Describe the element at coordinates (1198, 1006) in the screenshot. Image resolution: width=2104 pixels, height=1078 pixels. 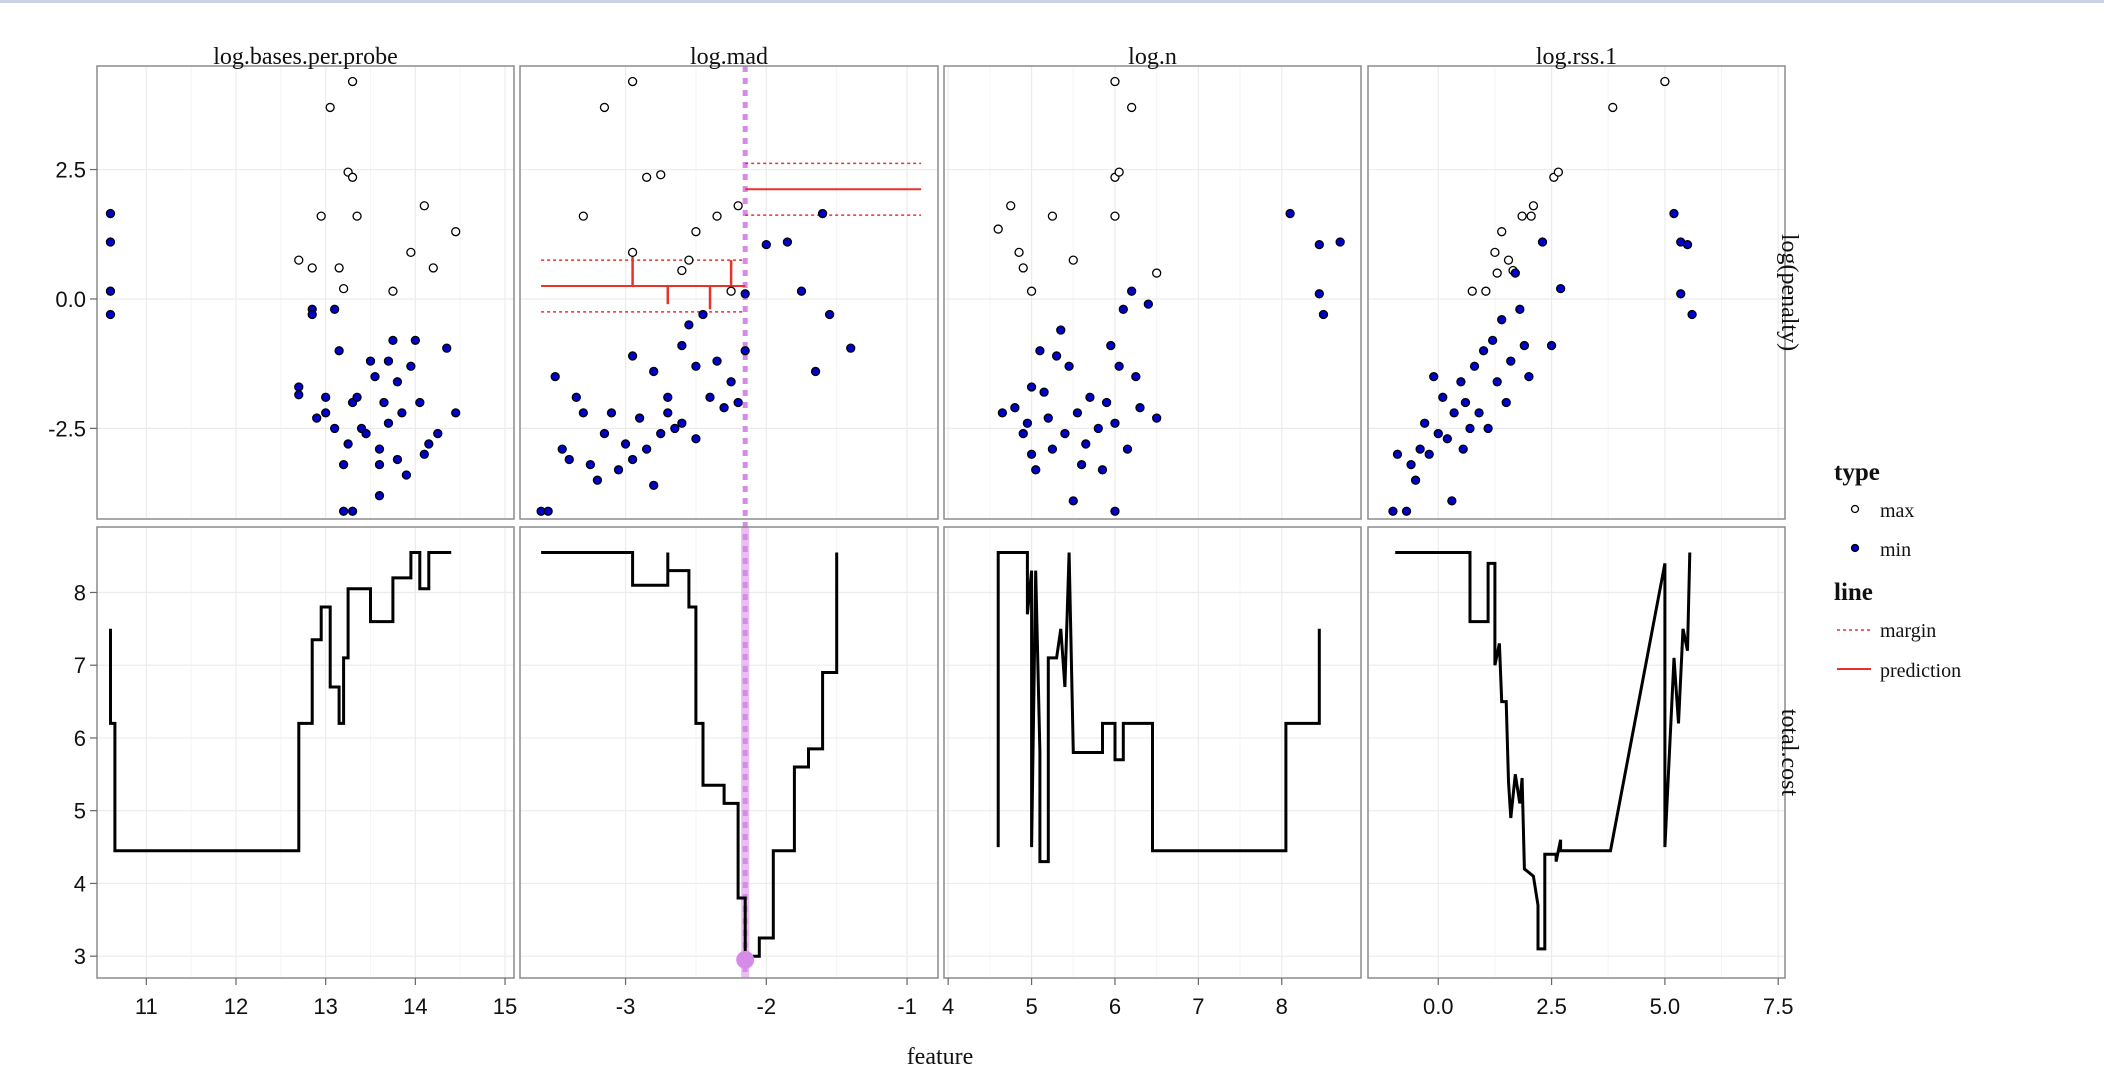
I see `x-tick-label: 7` at that location.